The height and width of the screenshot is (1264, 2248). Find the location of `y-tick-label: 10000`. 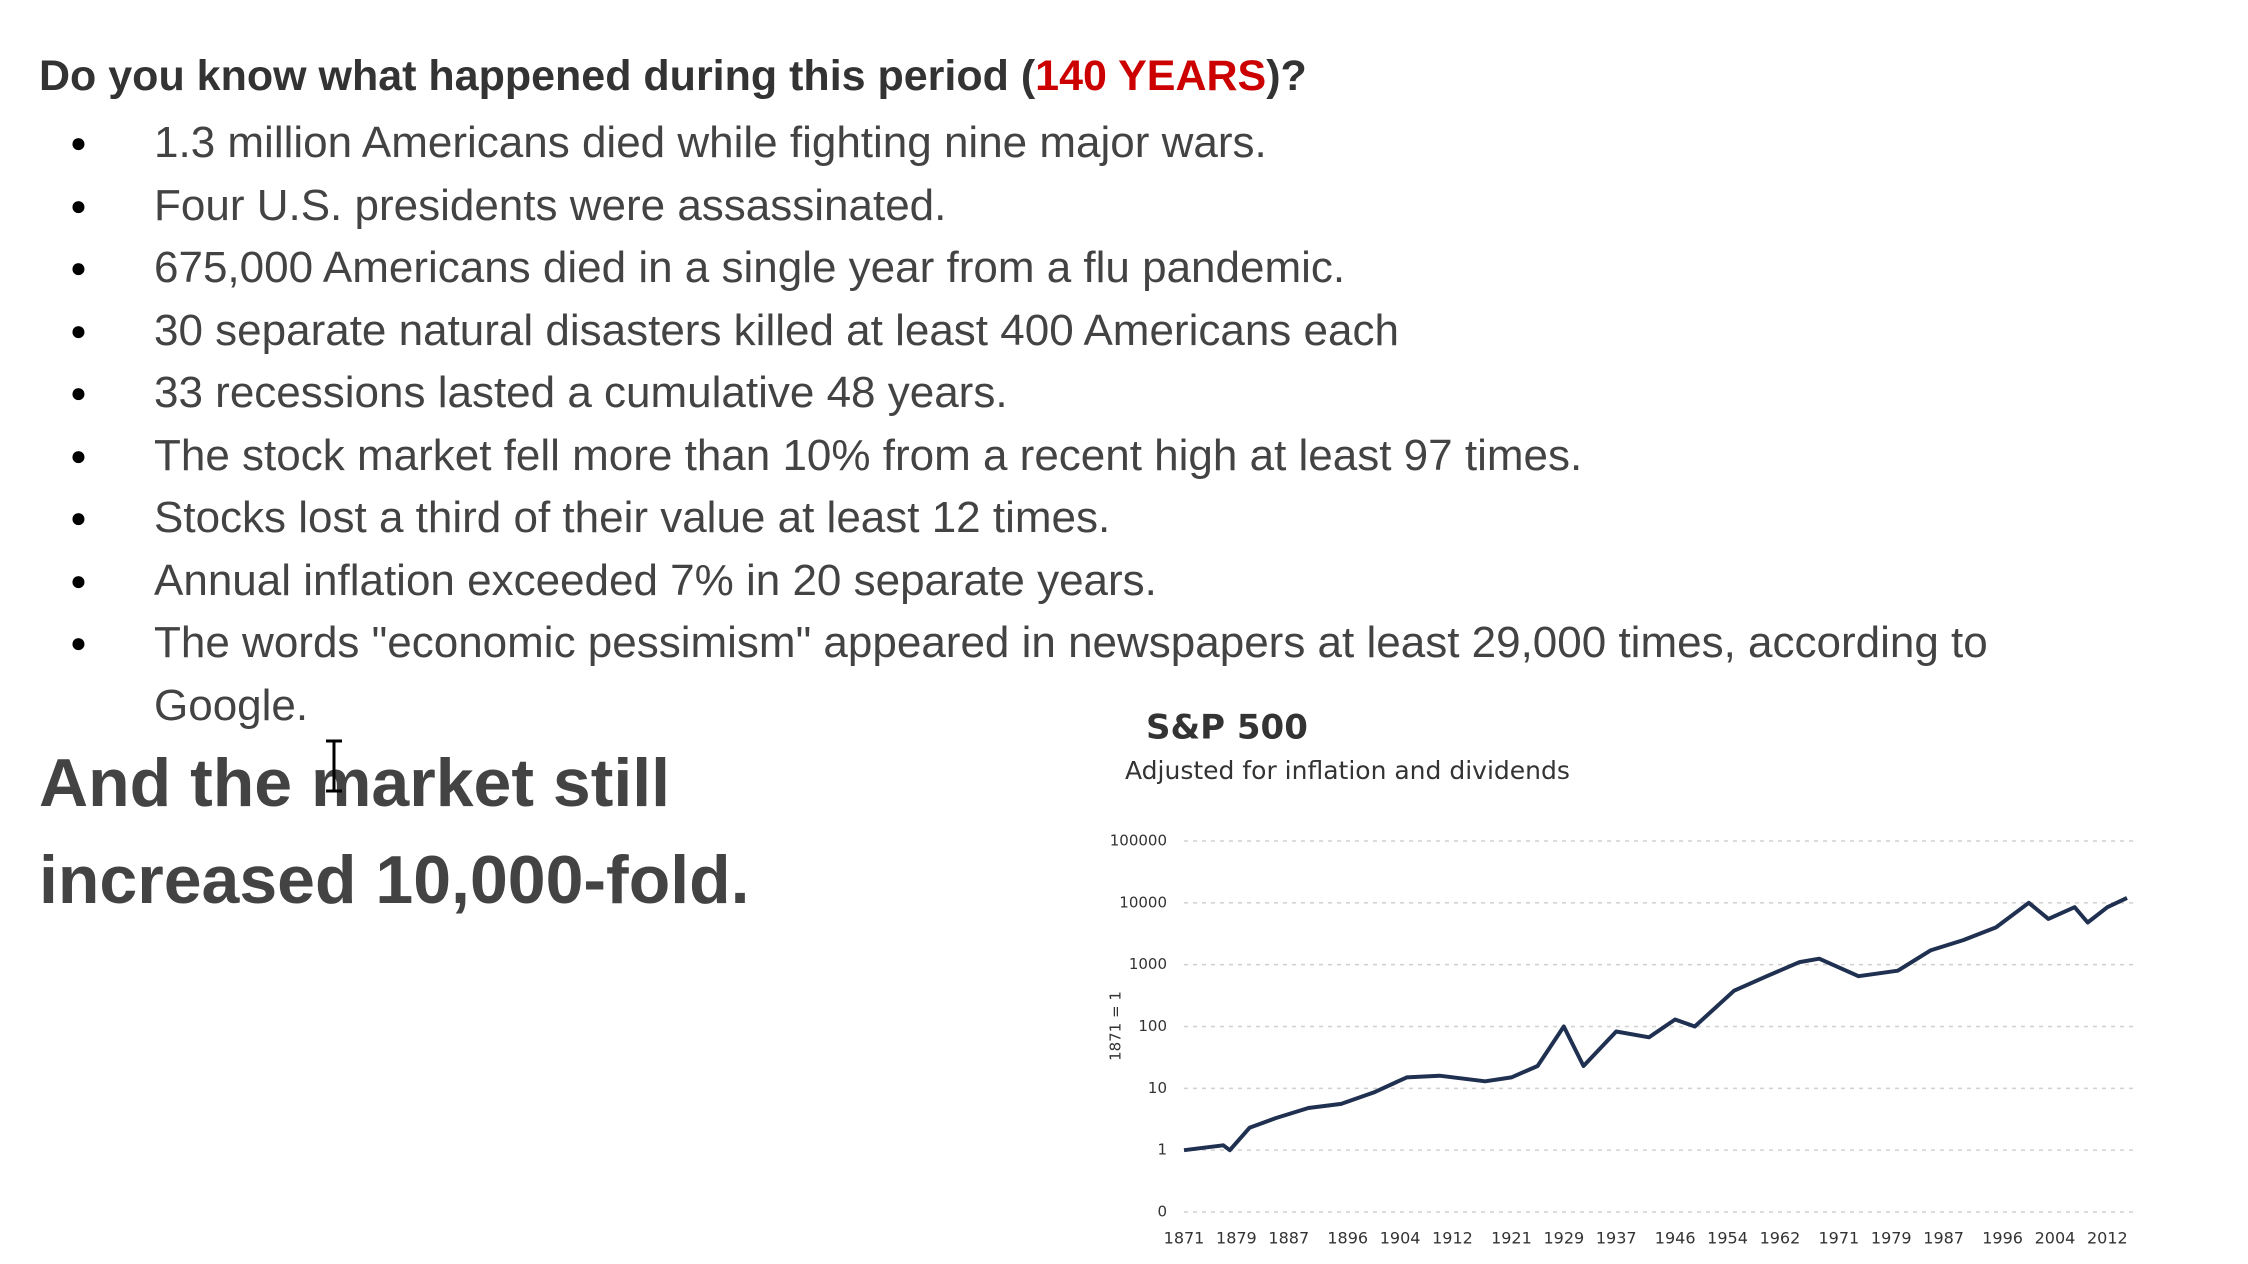

y-tick-label: 10000 is located at coordinates (1143, 902).